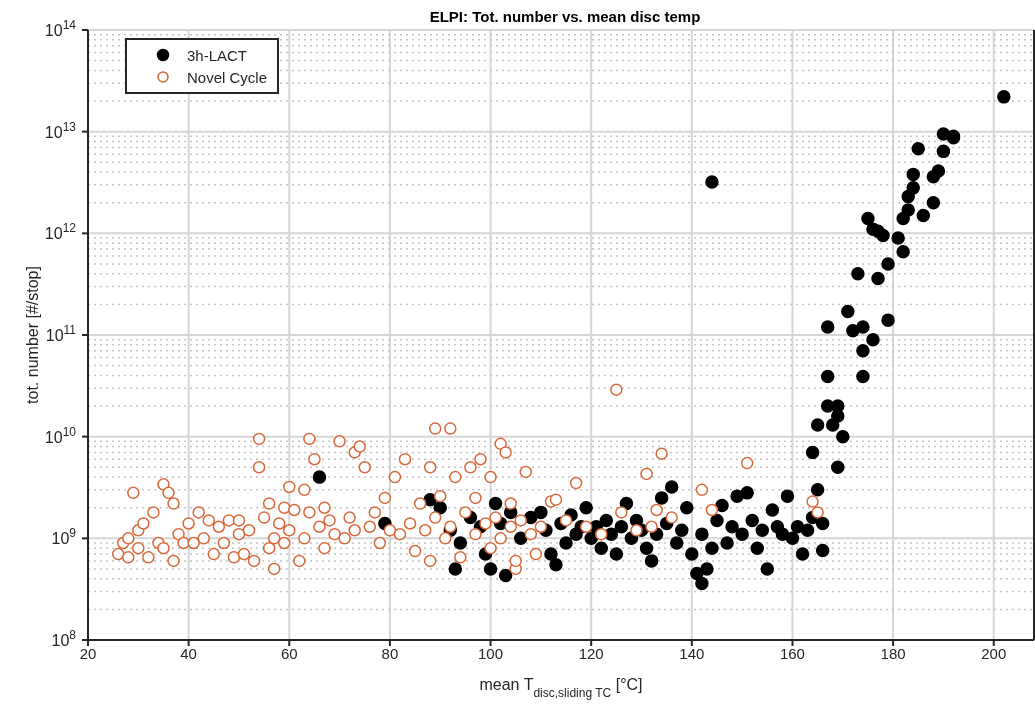  I want to click on legend-label: Novel Cycle, so click(227, 77).